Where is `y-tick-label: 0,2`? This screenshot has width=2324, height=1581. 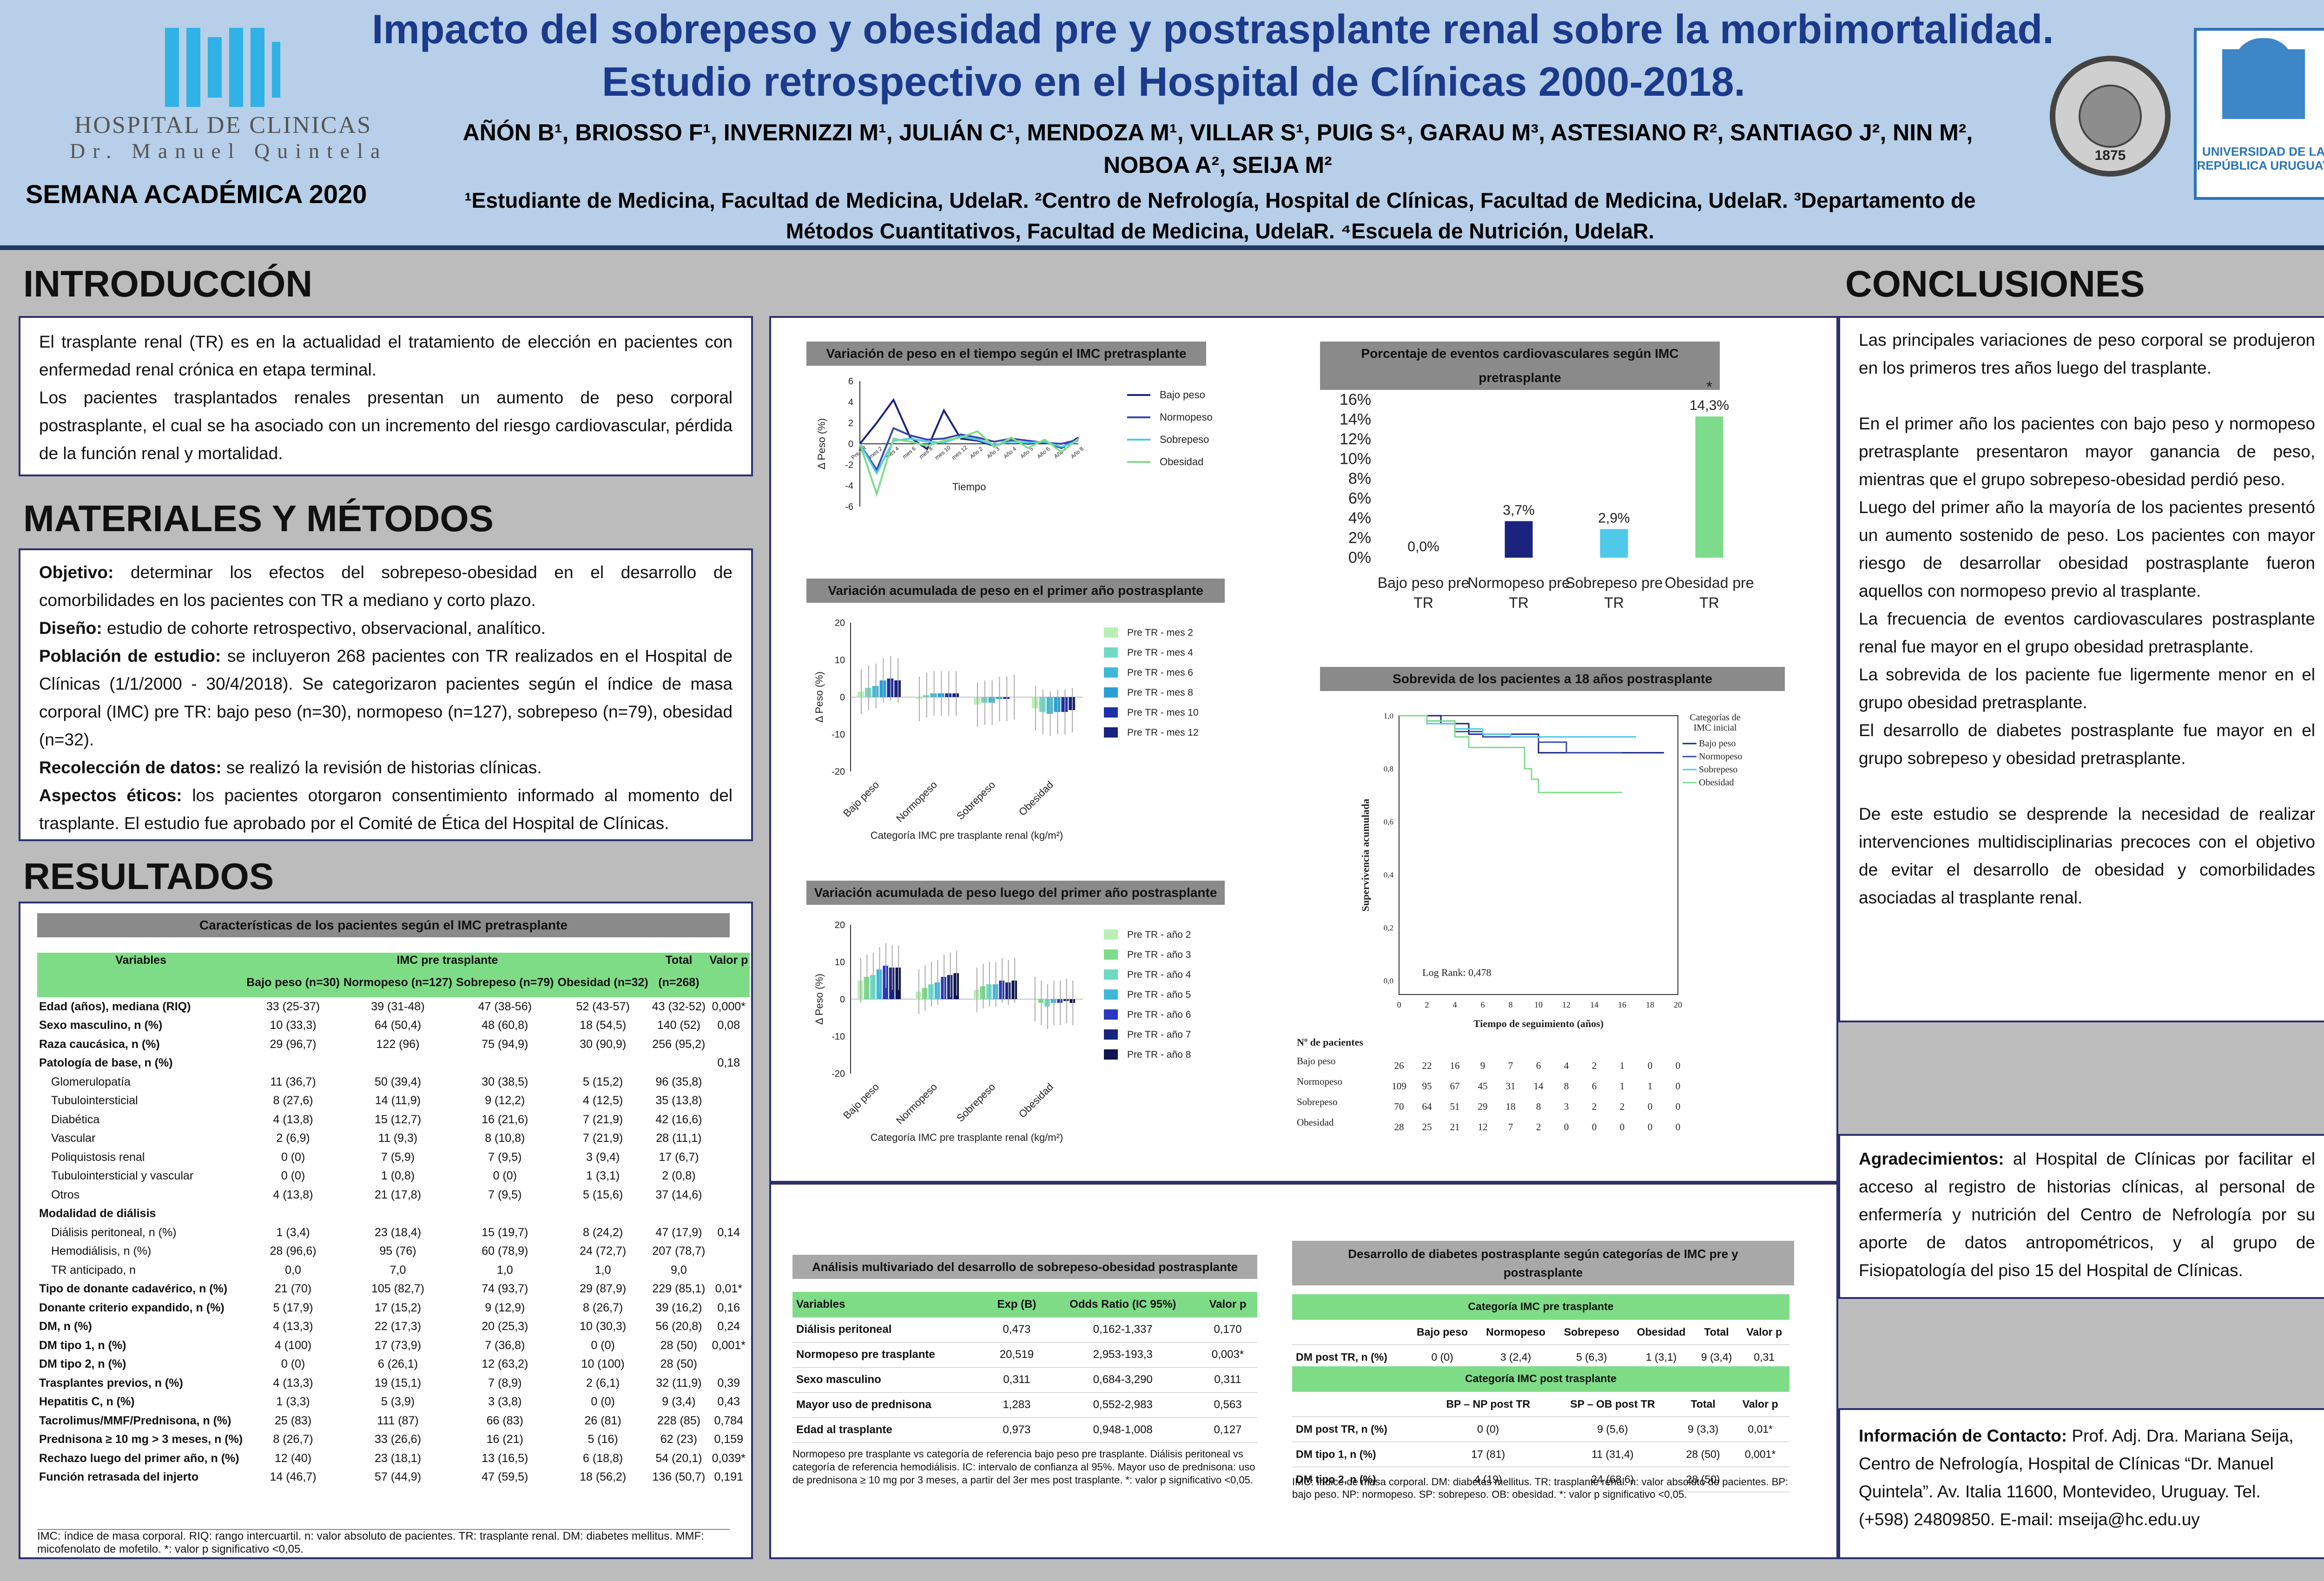 y-tick-label: 0,2 is located at coordinates (1388, 927).